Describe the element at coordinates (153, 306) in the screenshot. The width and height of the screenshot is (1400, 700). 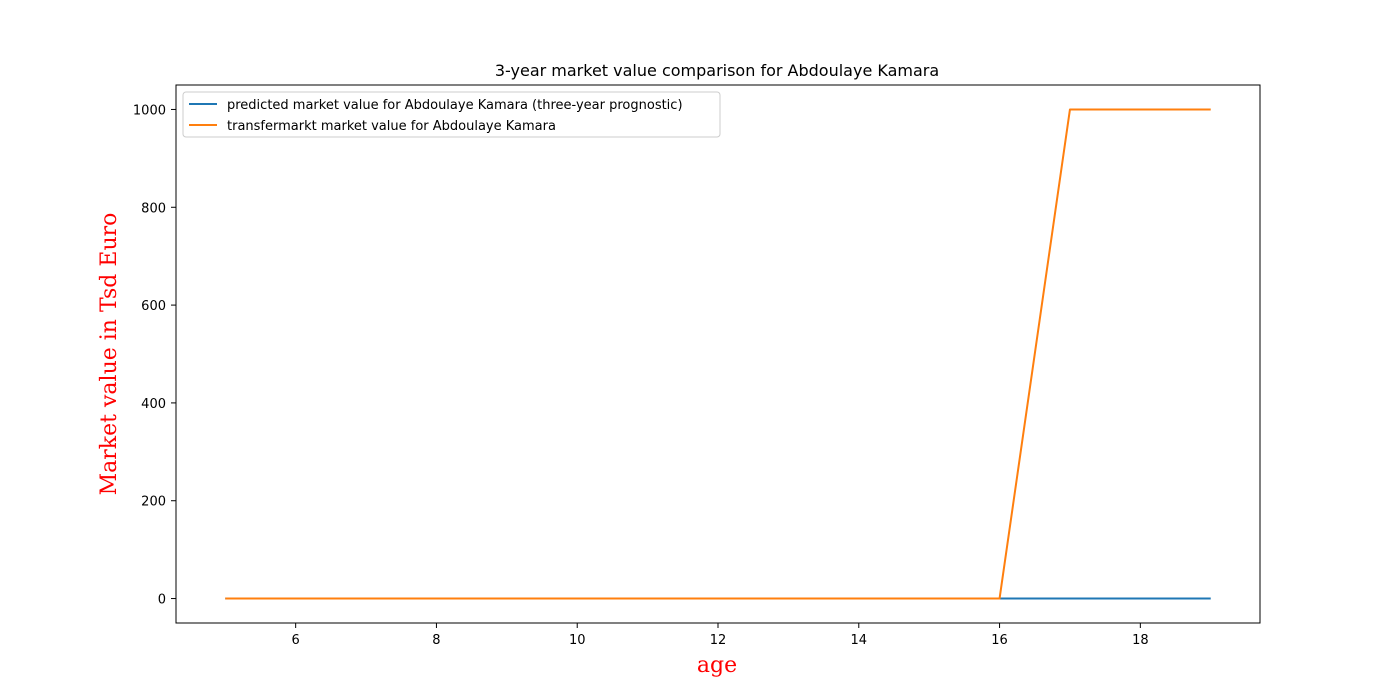
I see `y-tick-label: 600` at that location.